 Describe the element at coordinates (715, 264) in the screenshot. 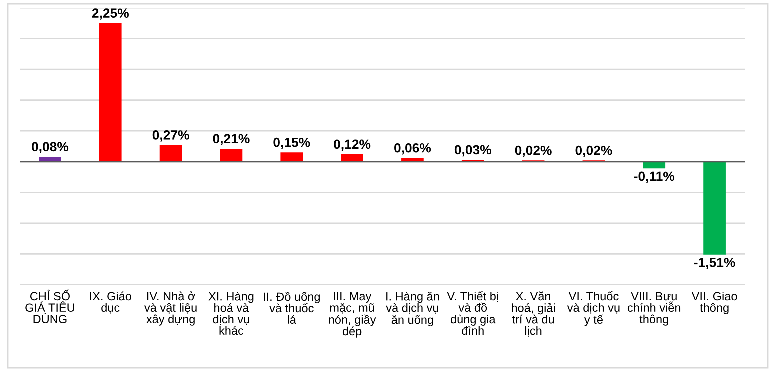

I see `data-label: -1,51%` at that location.